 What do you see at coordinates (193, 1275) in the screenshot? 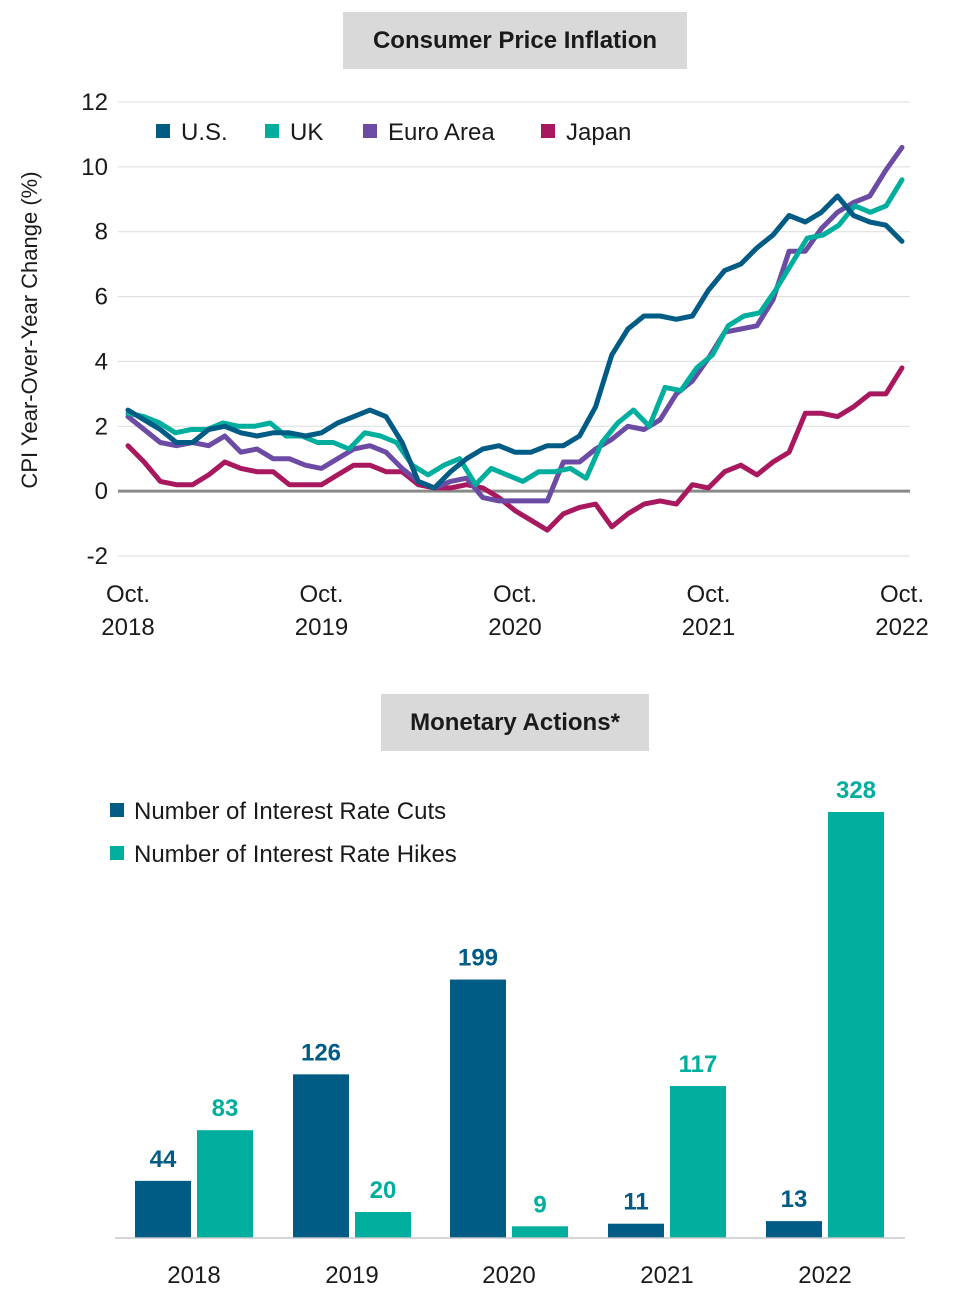
I see `x-tick-label: 2018` at bounding box center [193, 1275].